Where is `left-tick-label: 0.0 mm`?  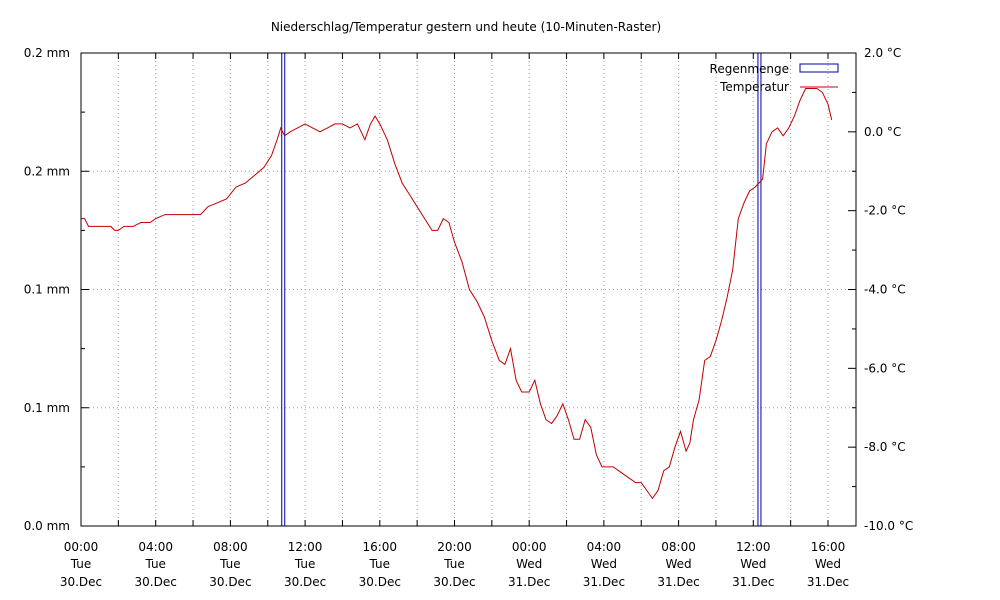
left-tick-label: 0.0 mm is located at coordinates (47, 526).